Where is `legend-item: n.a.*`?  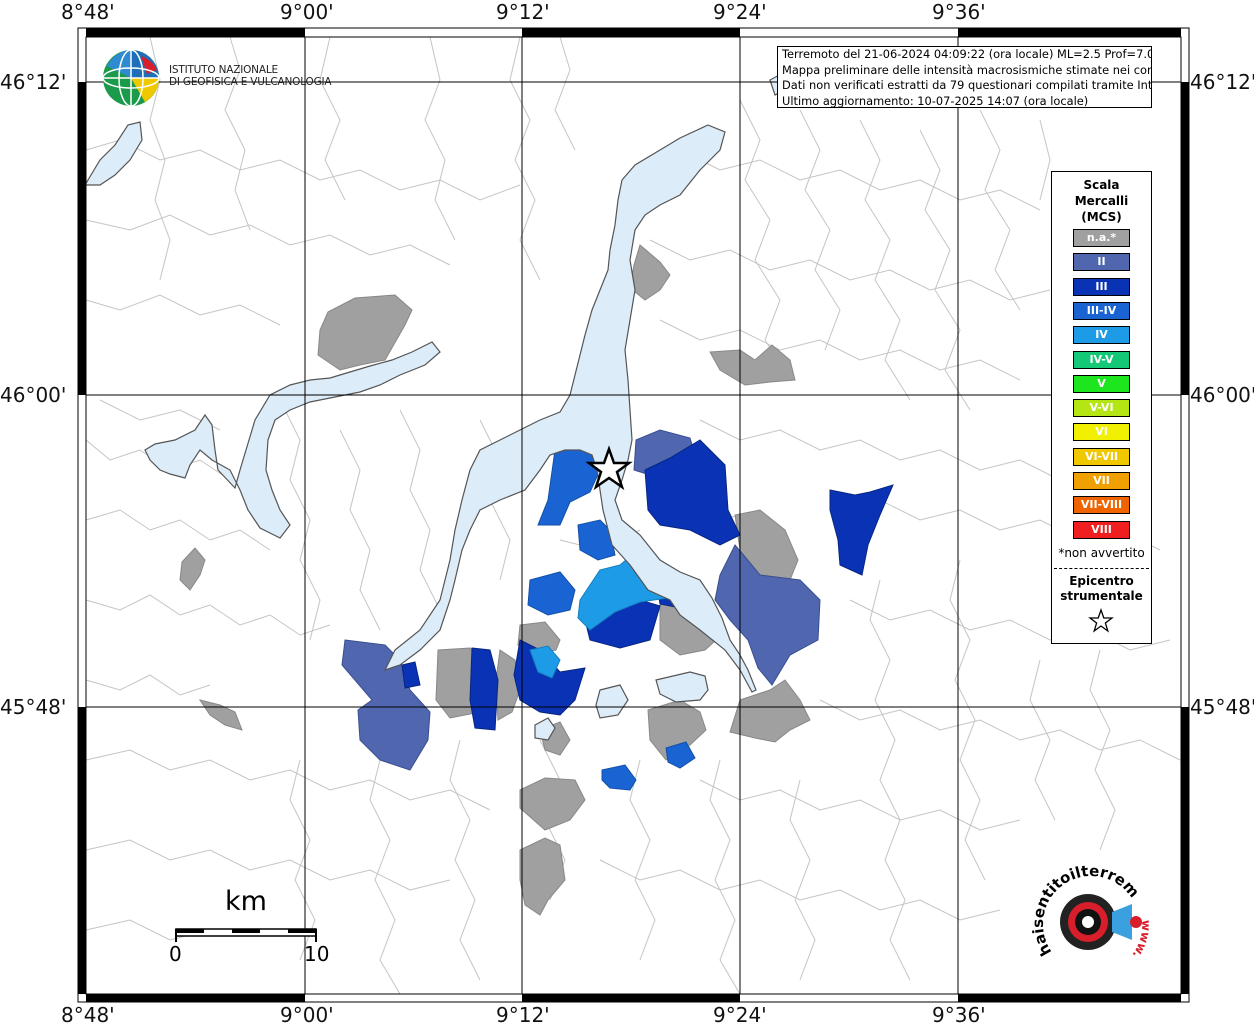 legend-item: n.a.* is located at coordinates (1101, 238).